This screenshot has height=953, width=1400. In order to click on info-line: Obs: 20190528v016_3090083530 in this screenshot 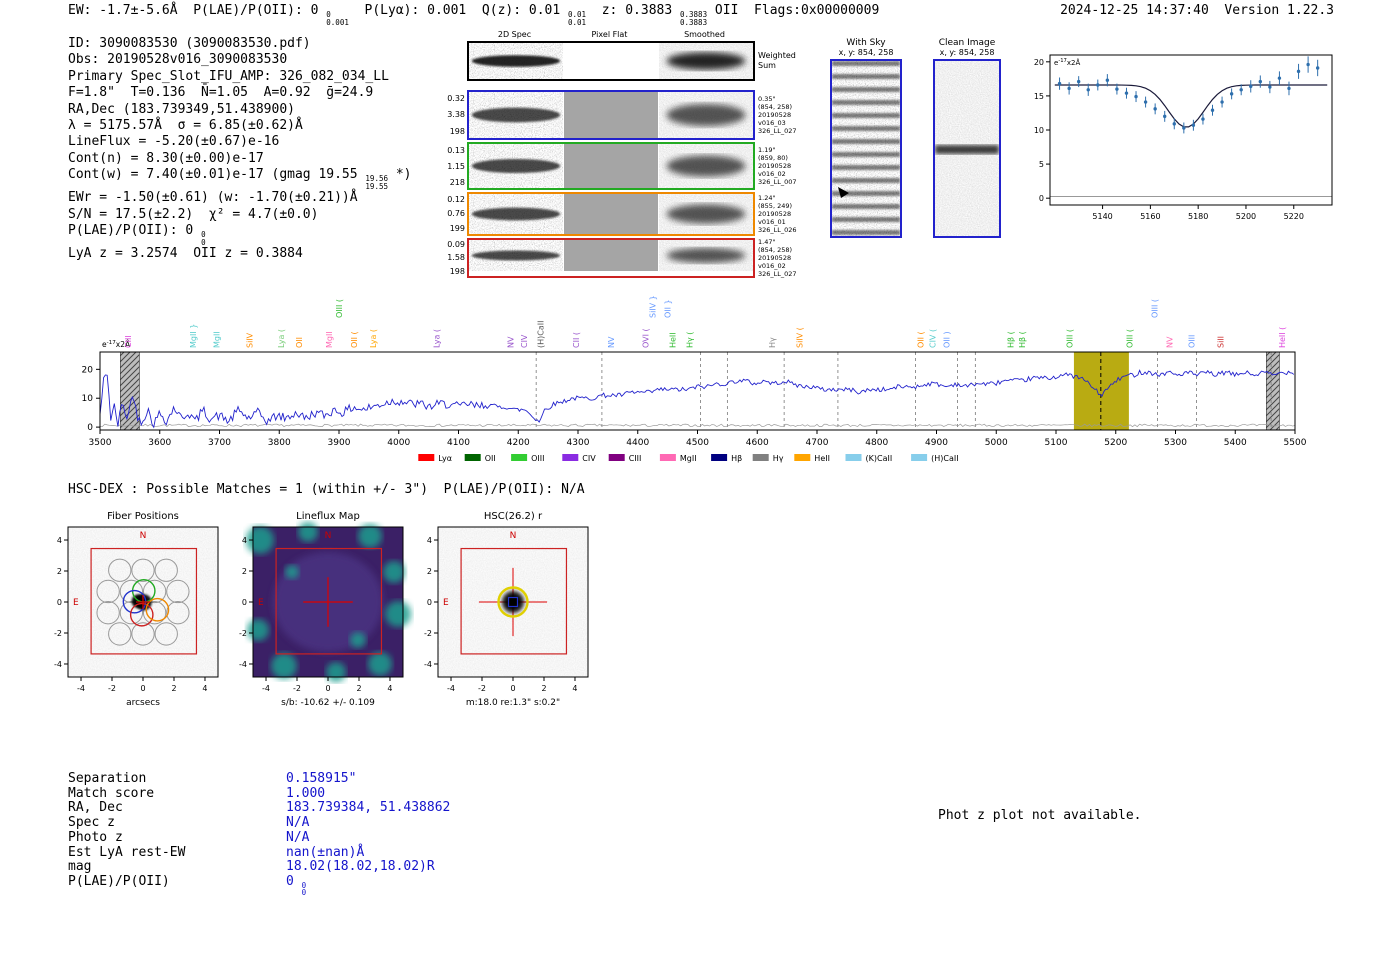, I will do `click(178, 60)`.